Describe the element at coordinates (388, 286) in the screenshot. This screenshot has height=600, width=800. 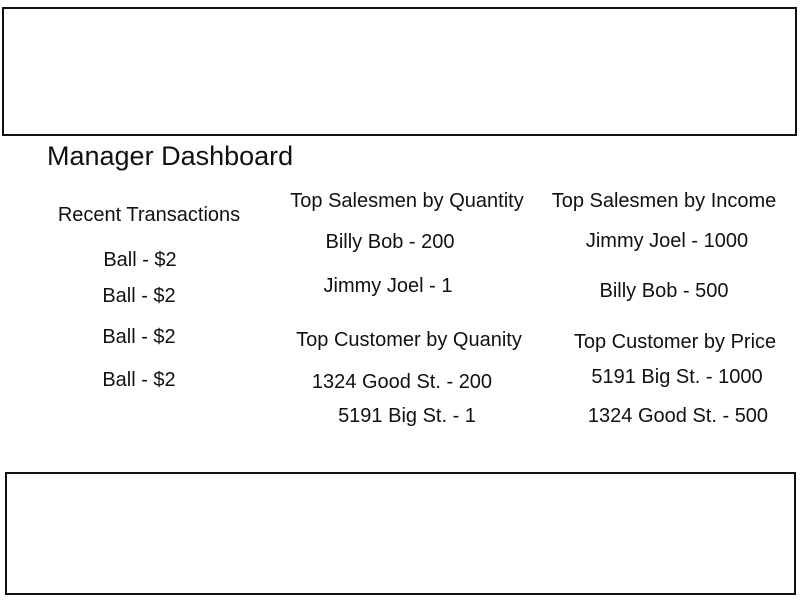
I see `top-salesmen-quantity-item: Jimmy Joel - 1` at that location.